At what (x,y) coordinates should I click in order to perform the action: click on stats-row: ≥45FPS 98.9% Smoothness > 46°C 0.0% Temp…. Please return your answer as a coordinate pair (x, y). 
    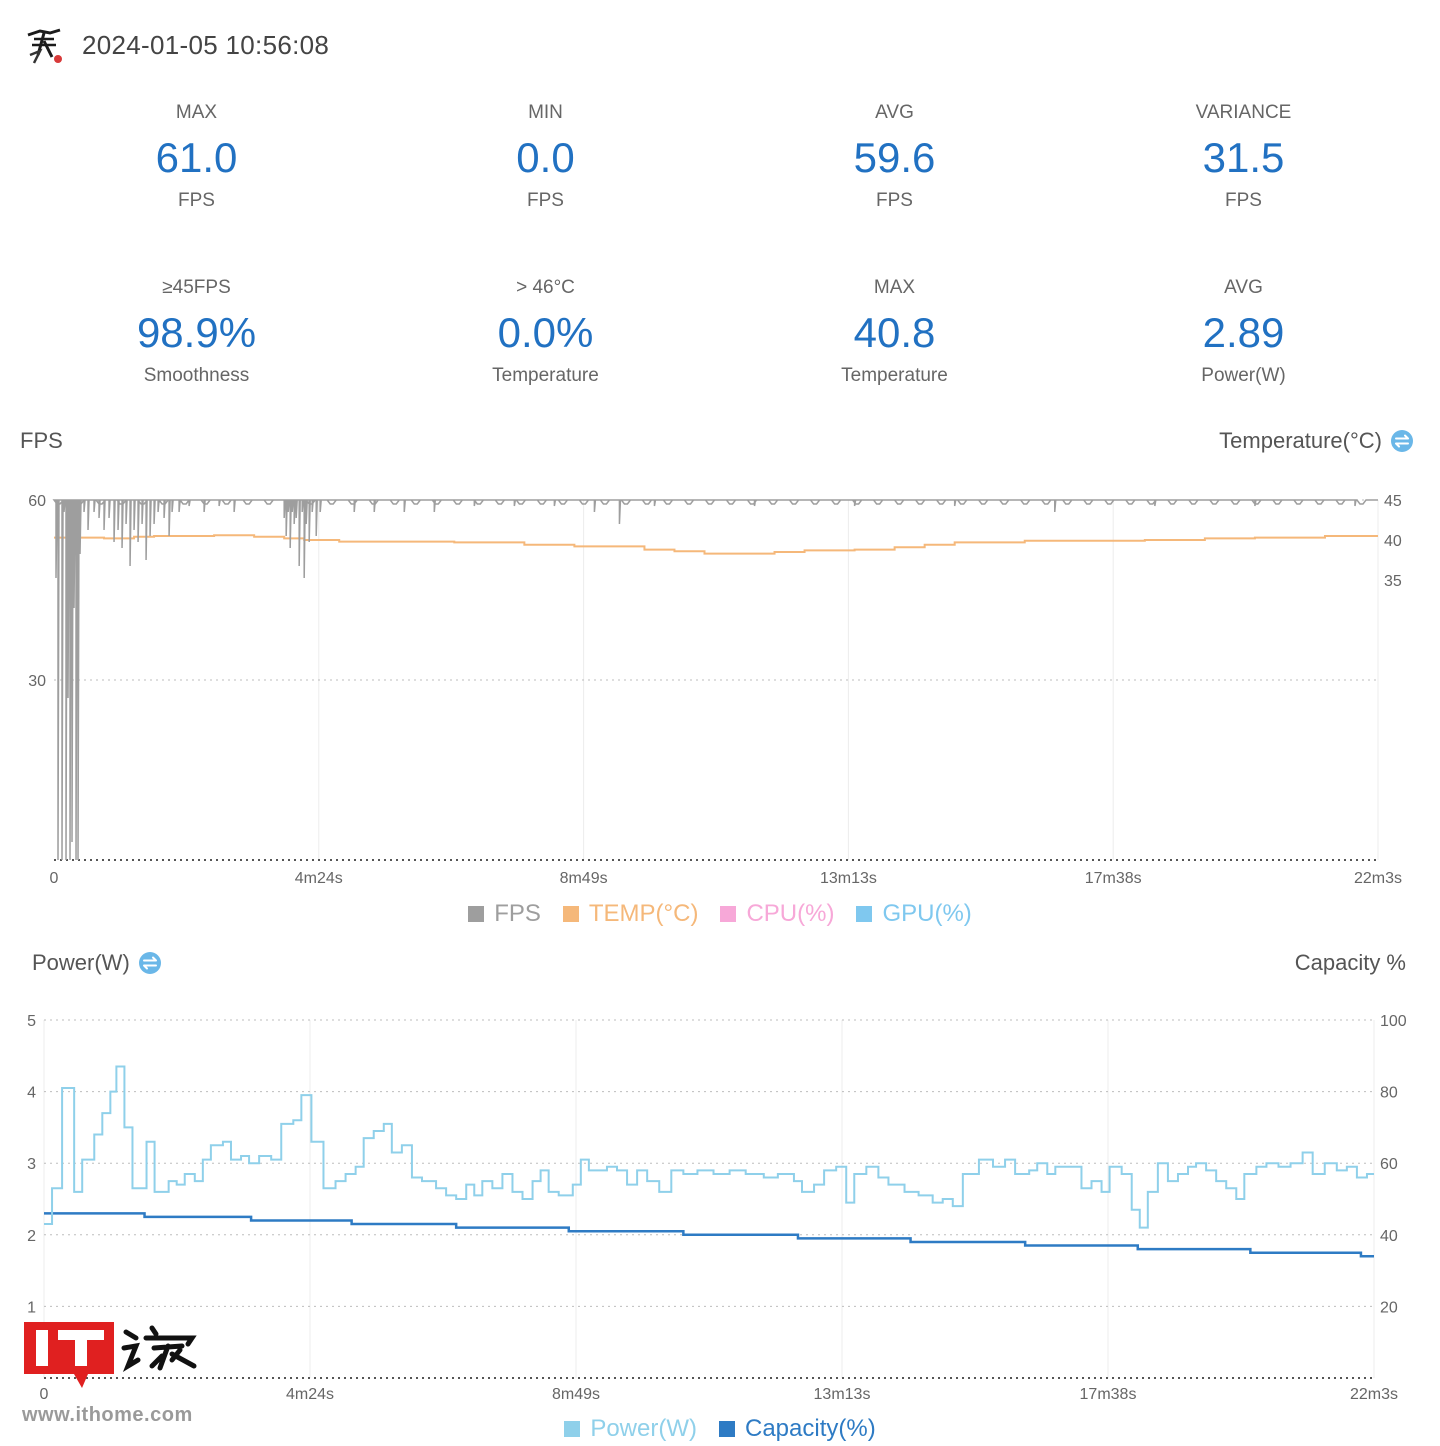
    Looking at the image, I should click on (720, 362).